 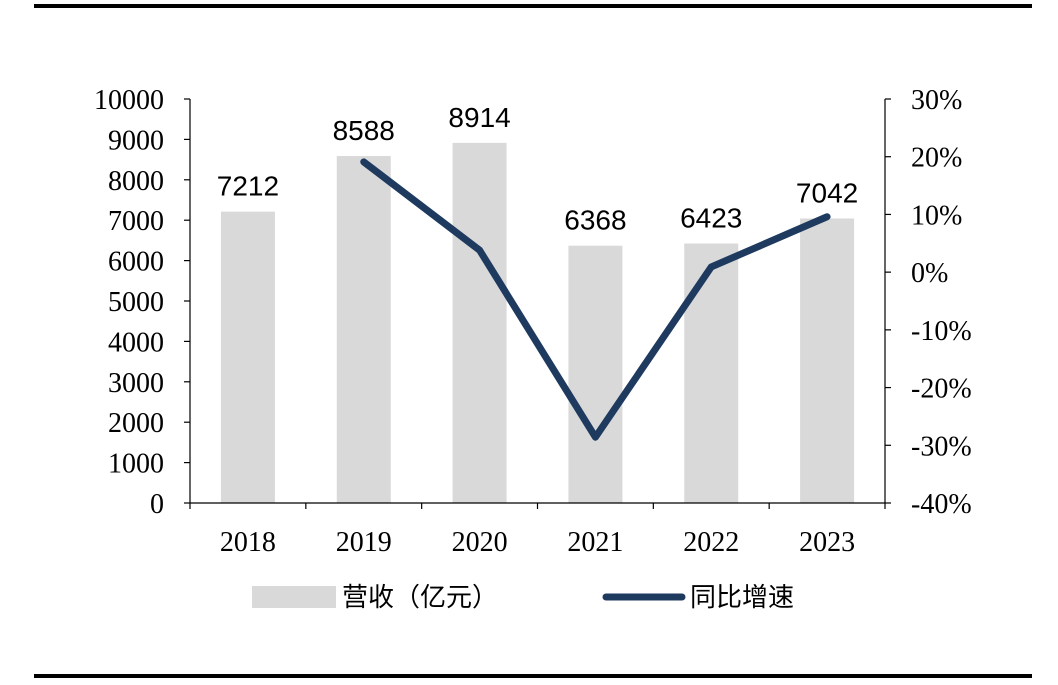 What do you see at coordinates (941, 389) in the screenshot?
I see `right-tick-label: -20%` at bounding box center [941, 389].